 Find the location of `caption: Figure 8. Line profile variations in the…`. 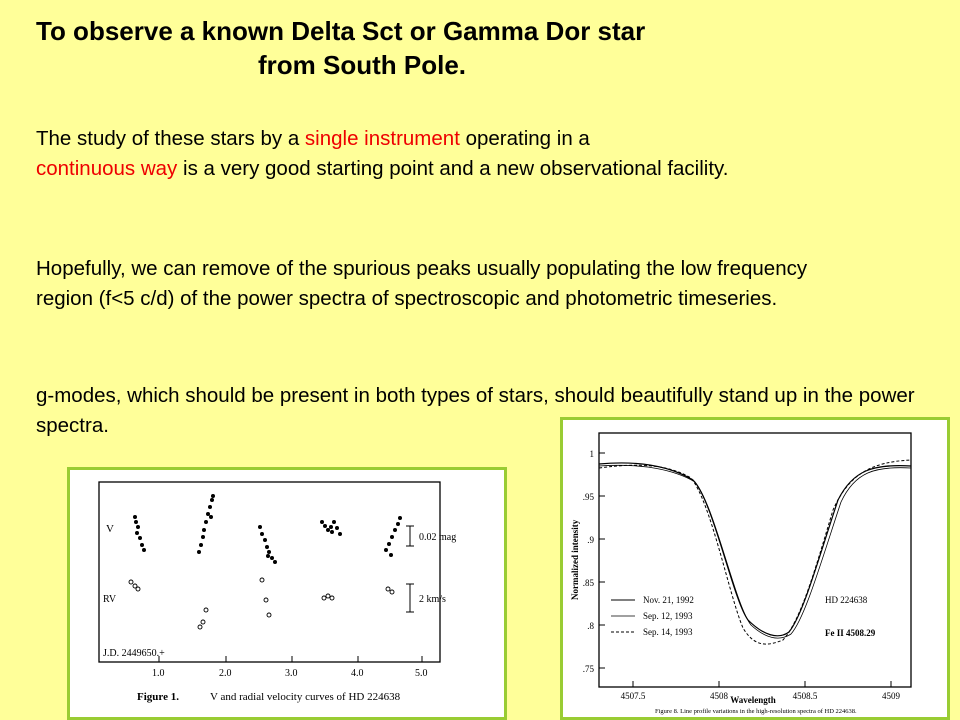

caption: Figure 8. Line profile variations in the… is located at coordinates (756, 711).